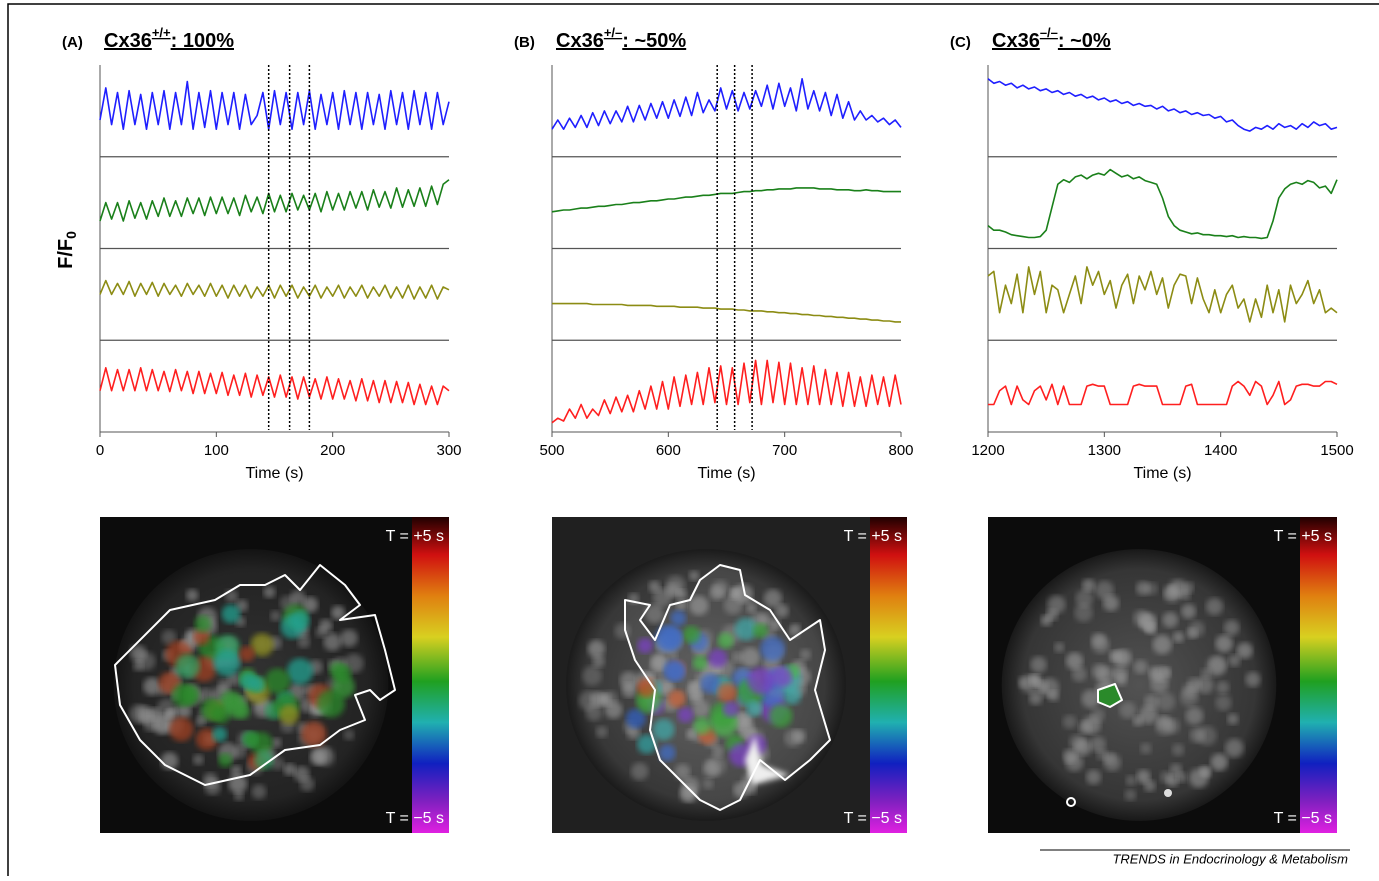 The height and width of the screenshot is (881, 1379). I want to click on bright-spot, so click(1168, 793).